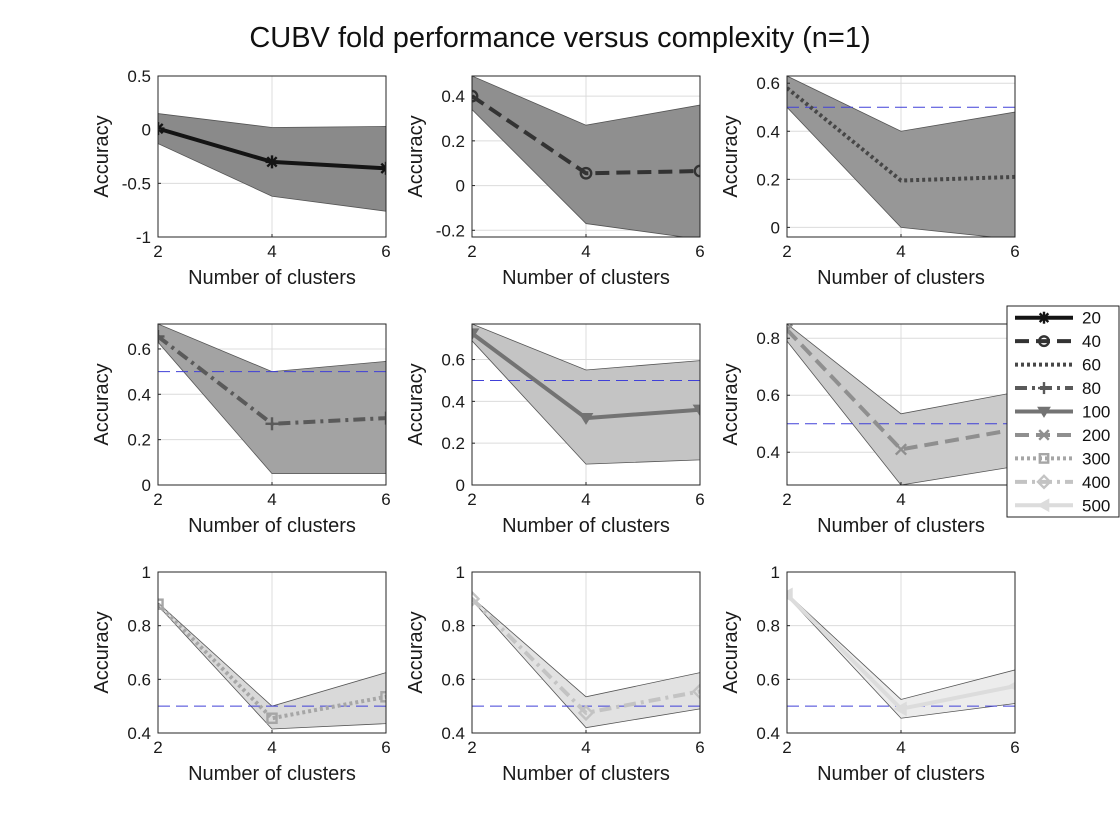 The height and width of the screenshot is (840, 1120). What do you see at coordinates (139, 76) in the screenshot?
I see `y-tick-label: 0.5` at bounding box center [139, 76].